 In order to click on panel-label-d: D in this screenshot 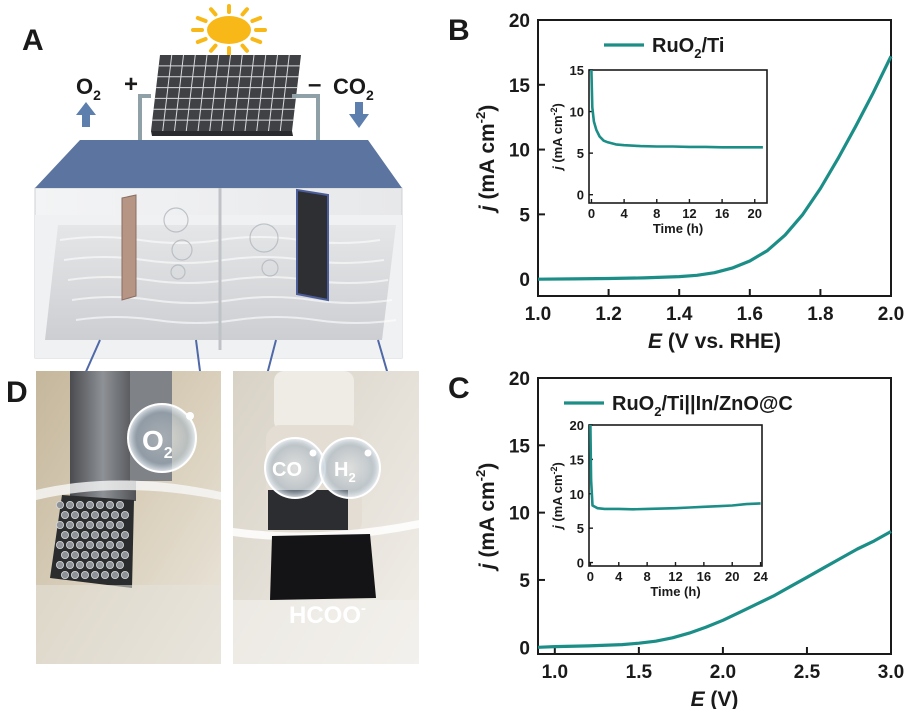, I will do `click(17, 392)`.